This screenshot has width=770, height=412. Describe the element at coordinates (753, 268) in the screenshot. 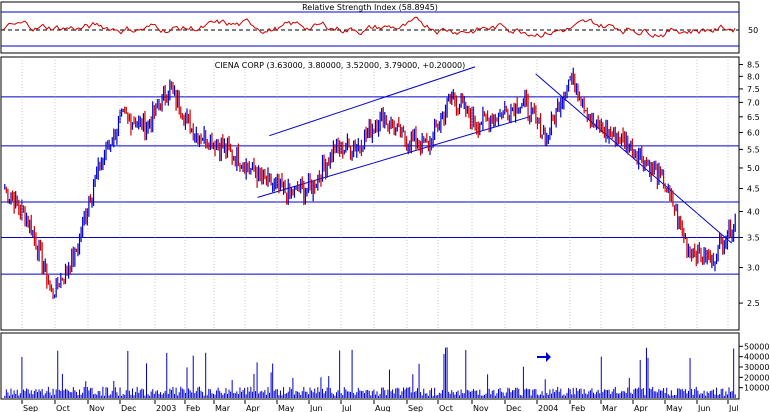

I see `price-tick-label: 3.0` at that location.